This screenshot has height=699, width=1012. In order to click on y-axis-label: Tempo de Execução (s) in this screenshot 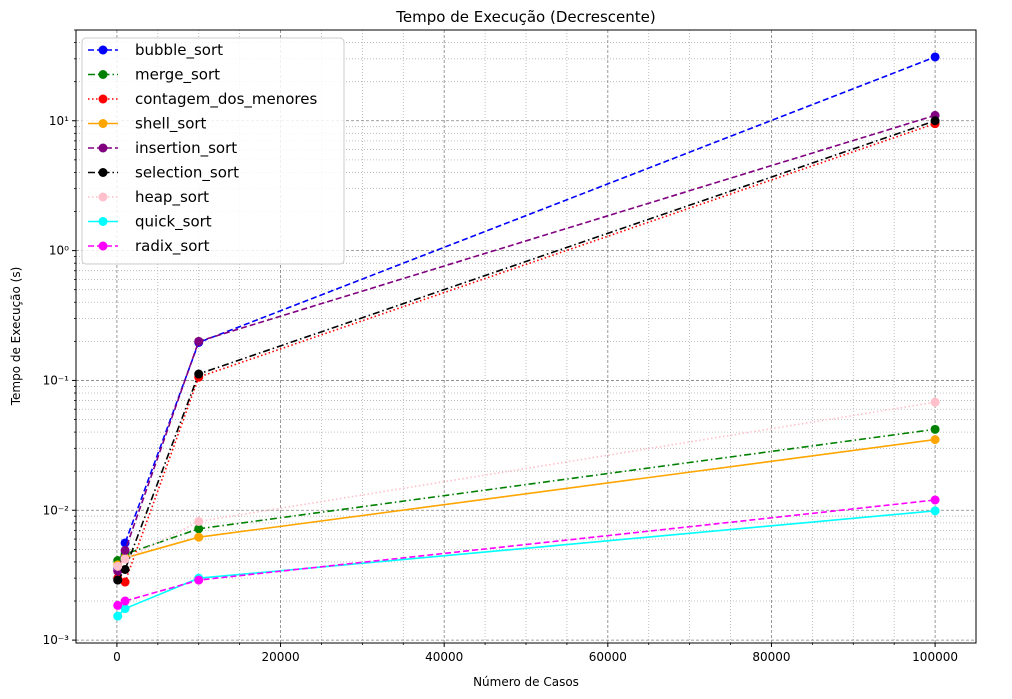, I will do `click(16, 337)`.